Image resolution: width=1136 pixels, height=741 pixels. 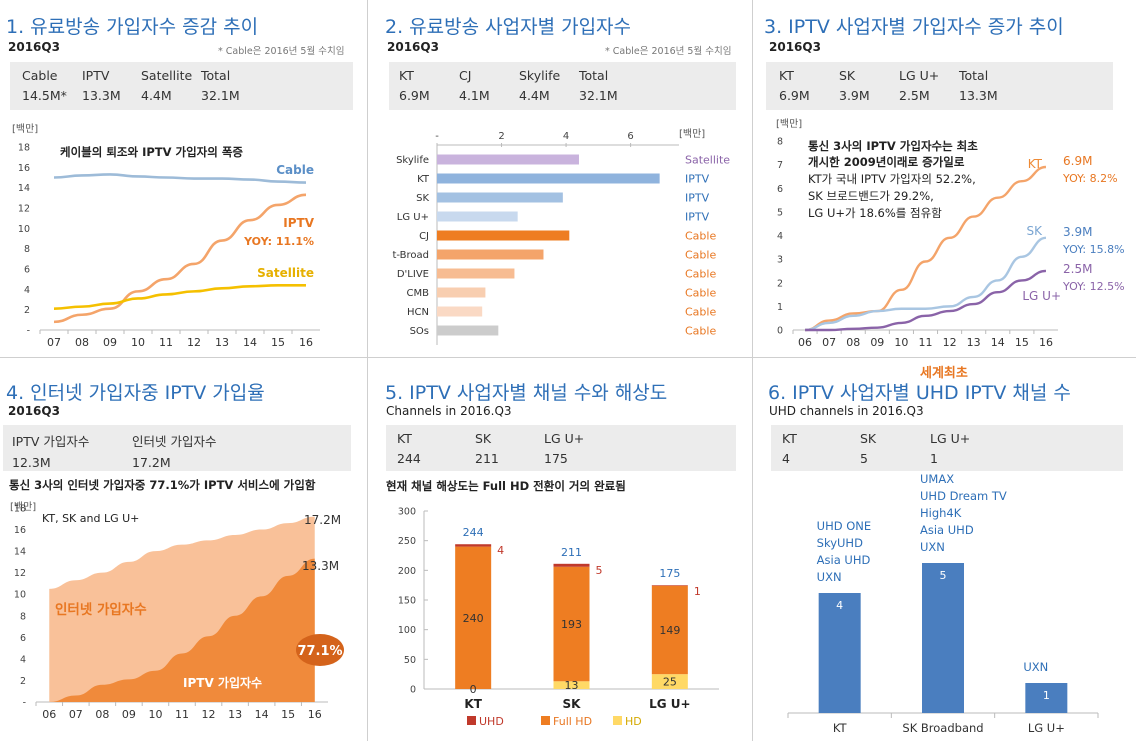 What do you see at coordinates (829, 577) in the screenshot?
I see `channel-name: UXN` at bounding box center [829, 577].